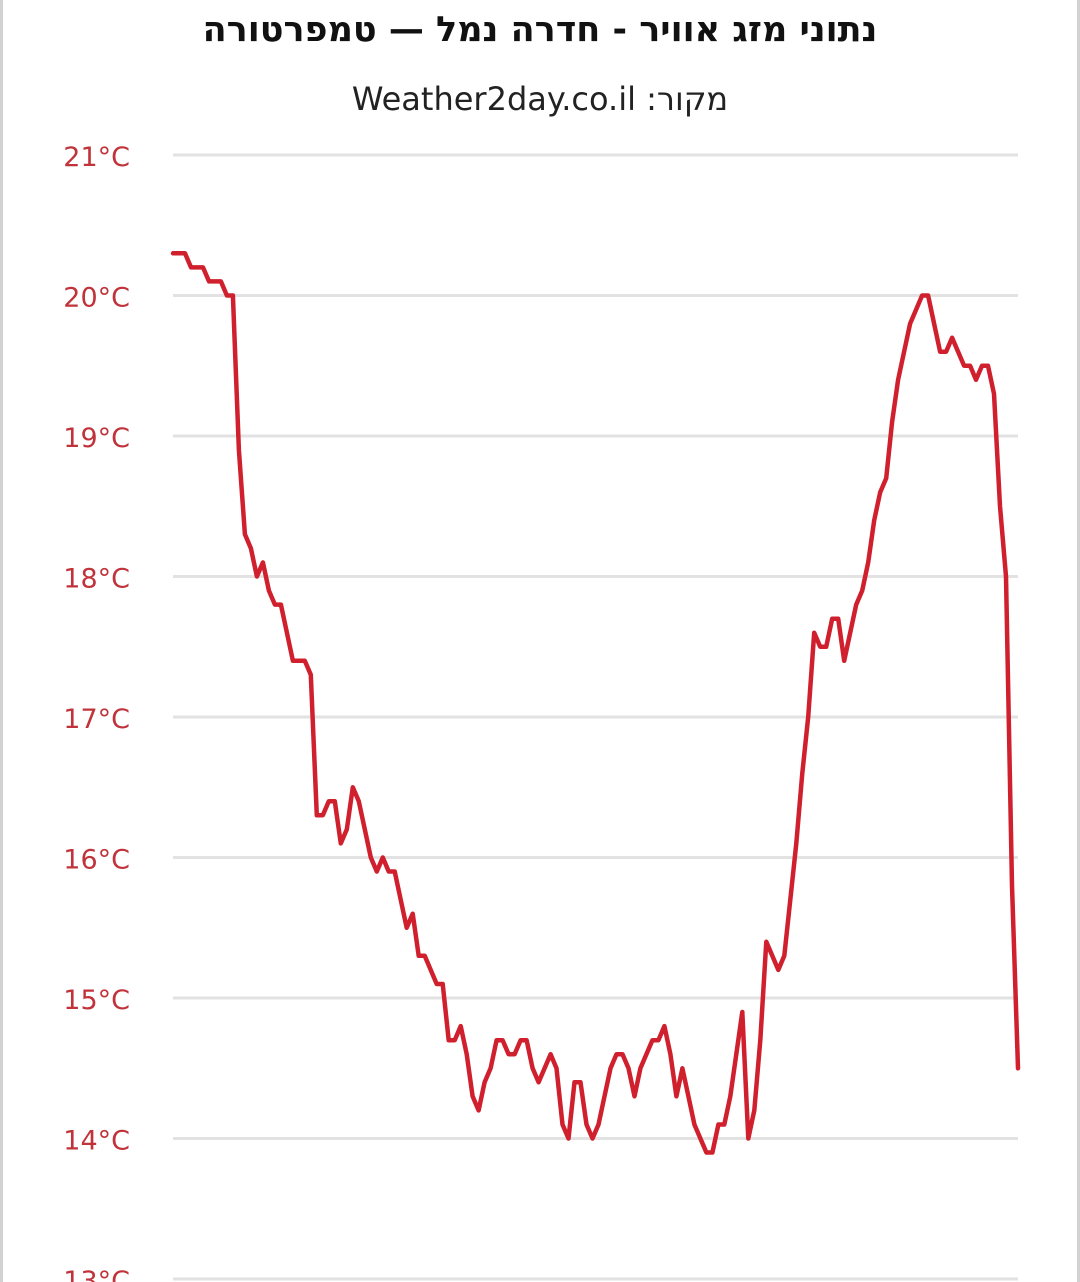 The image size is (1080, 1282). Describe the element at coordinates (96, 1000) in the screenshot. I see `y-tick-label: 15°C` at that location.